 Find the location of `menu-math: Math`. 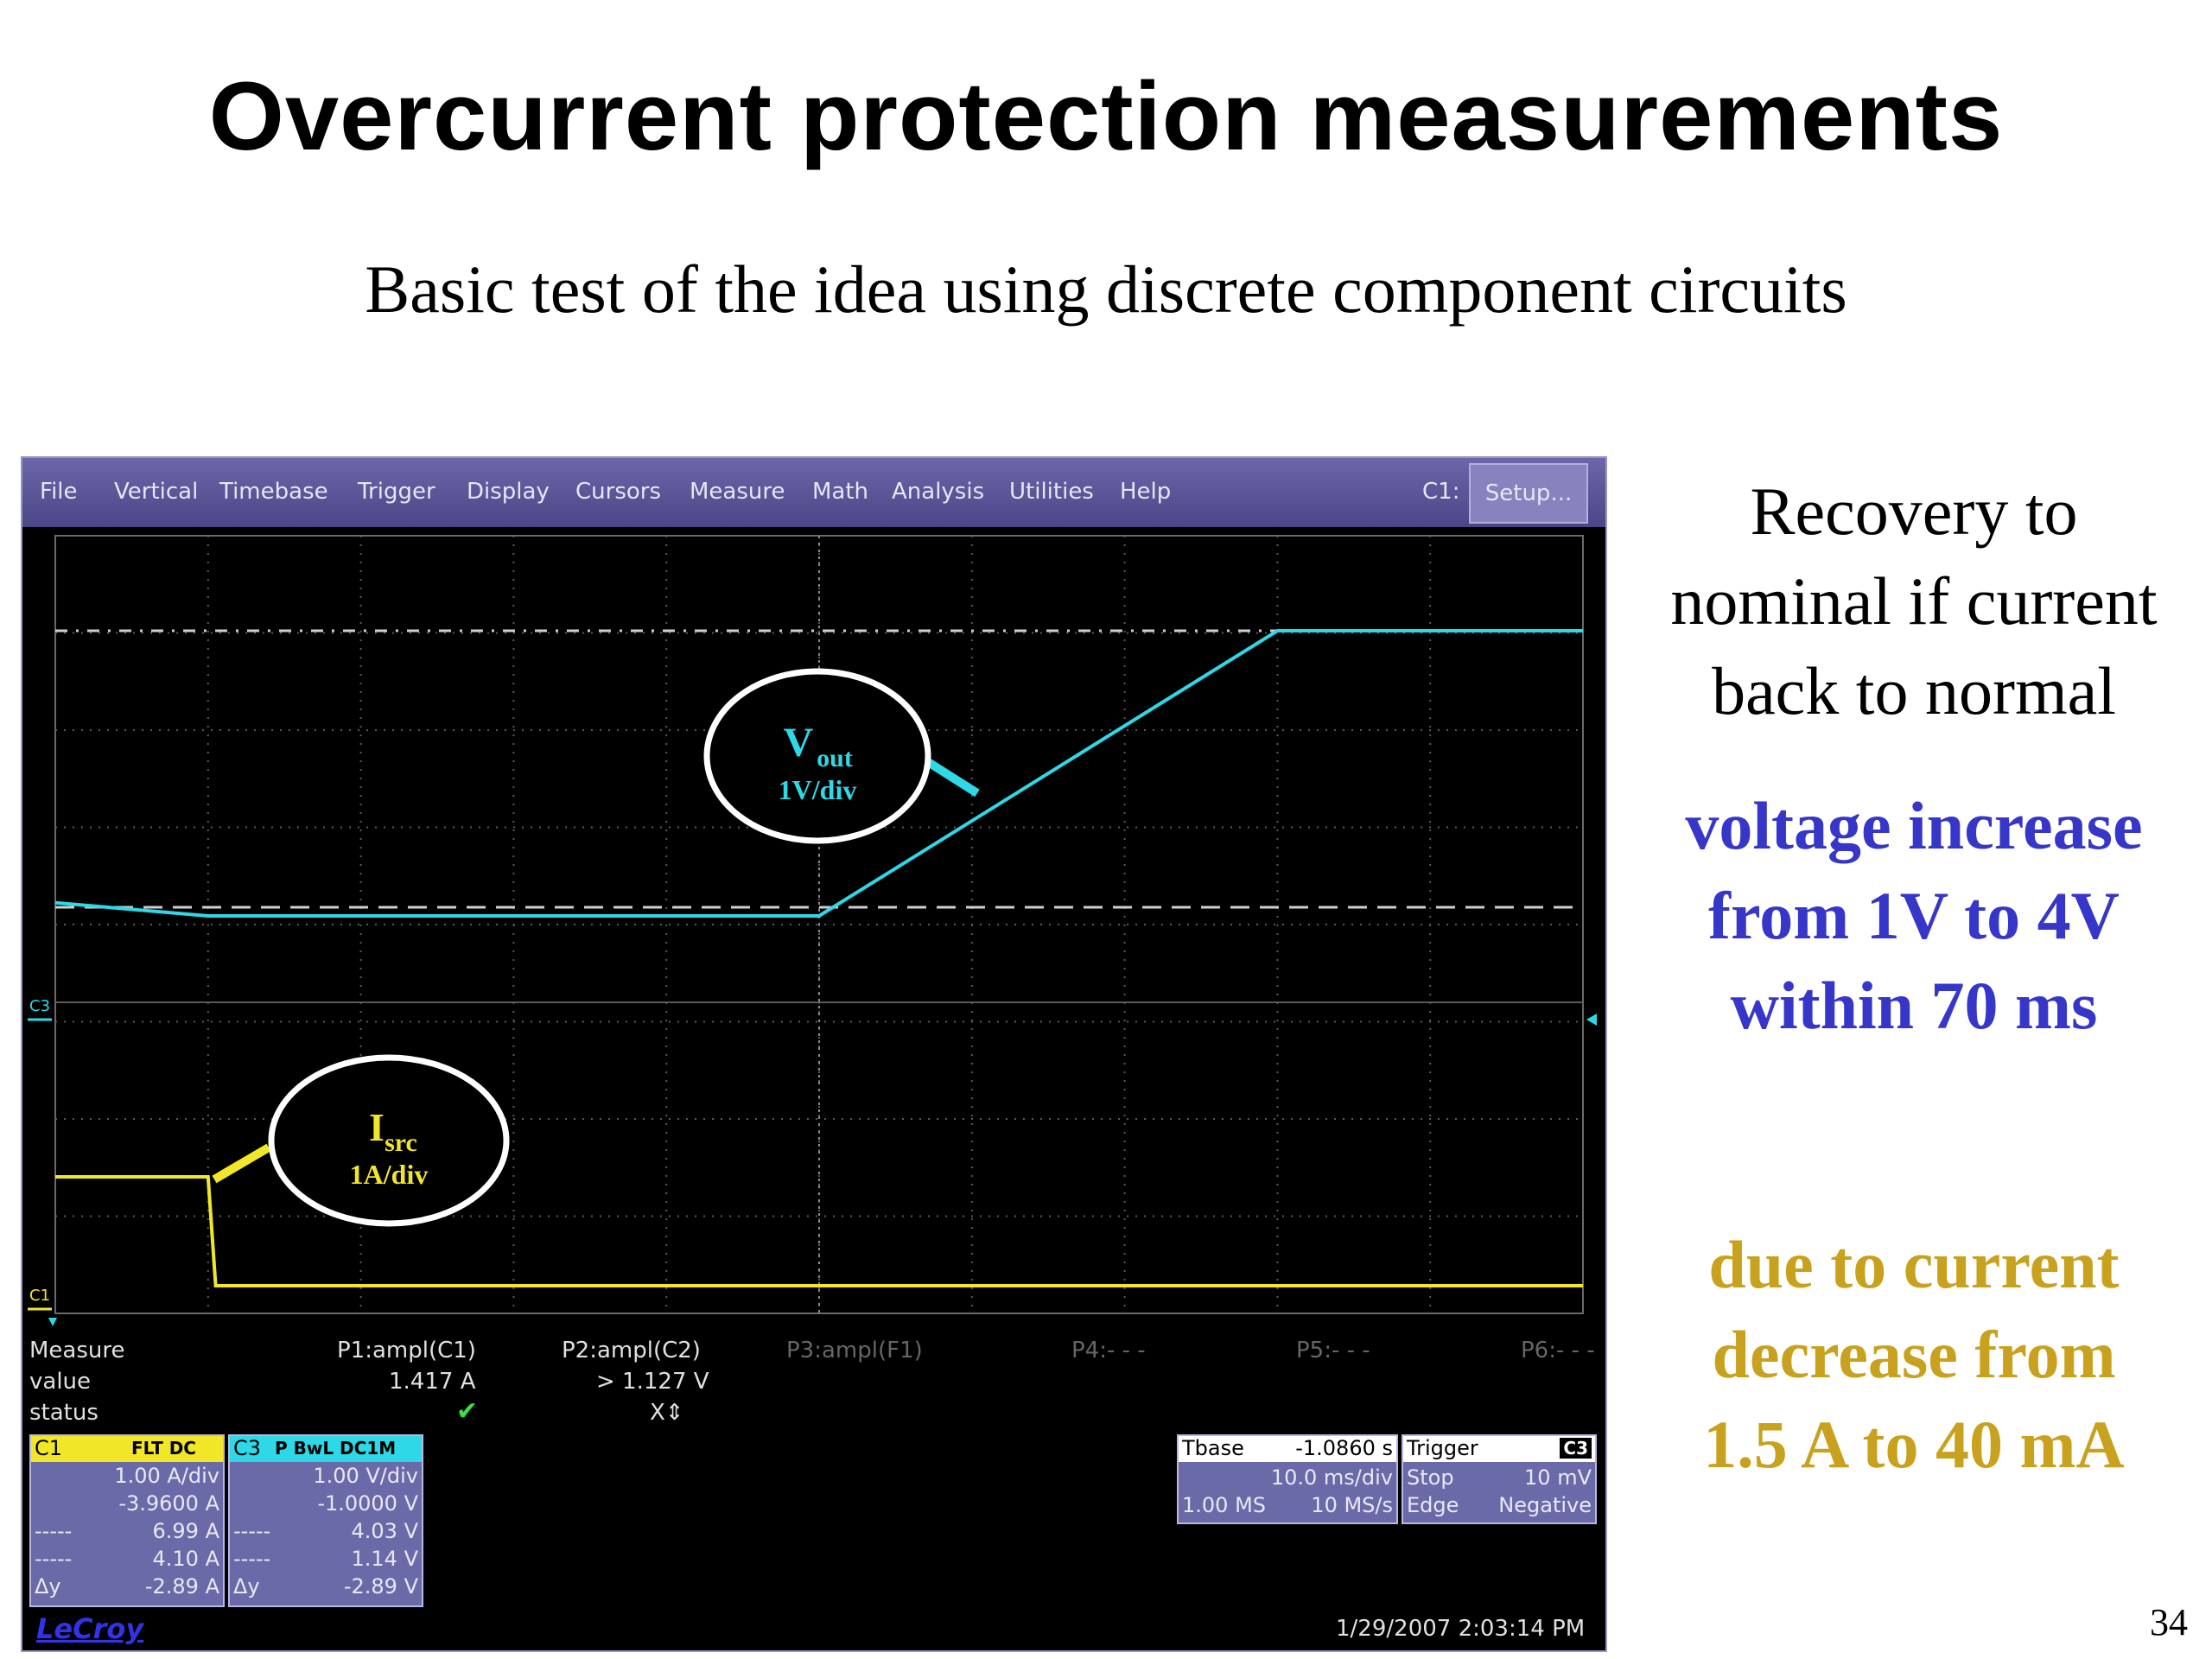

menu-math: Math is located at coordinates (840, 492).